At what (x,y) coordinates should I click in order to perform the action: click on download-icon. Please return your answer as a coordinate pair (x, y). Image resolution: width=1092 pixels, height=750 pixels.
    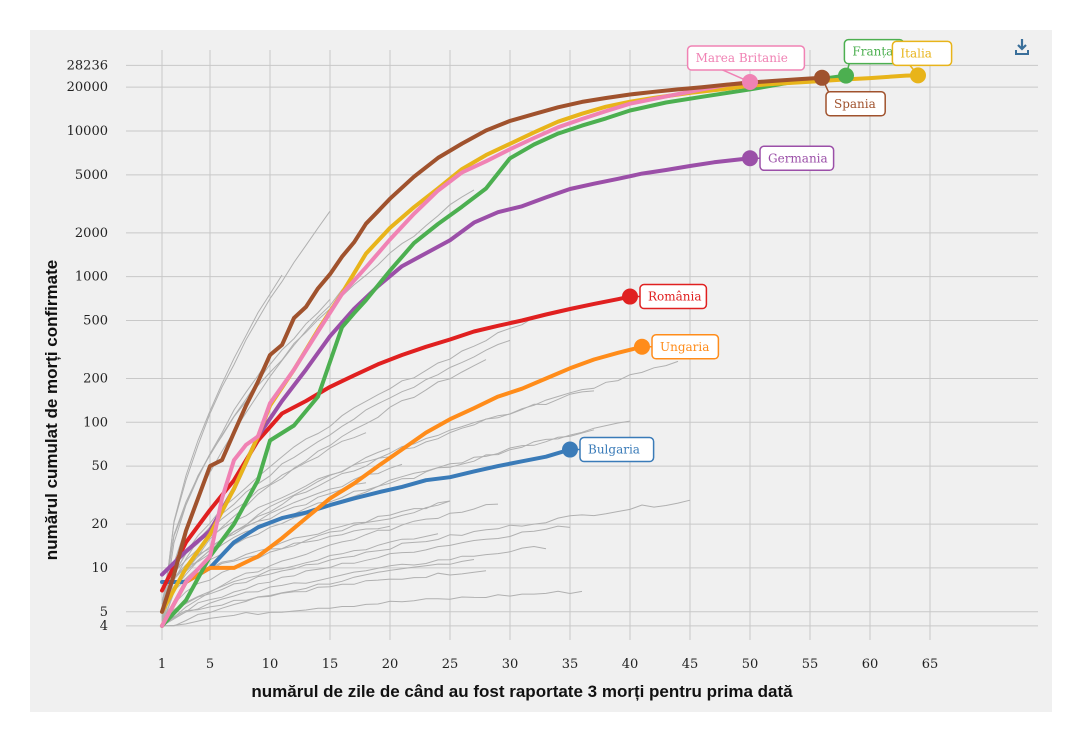
    Looking at the image, I should click on (1022, 47).